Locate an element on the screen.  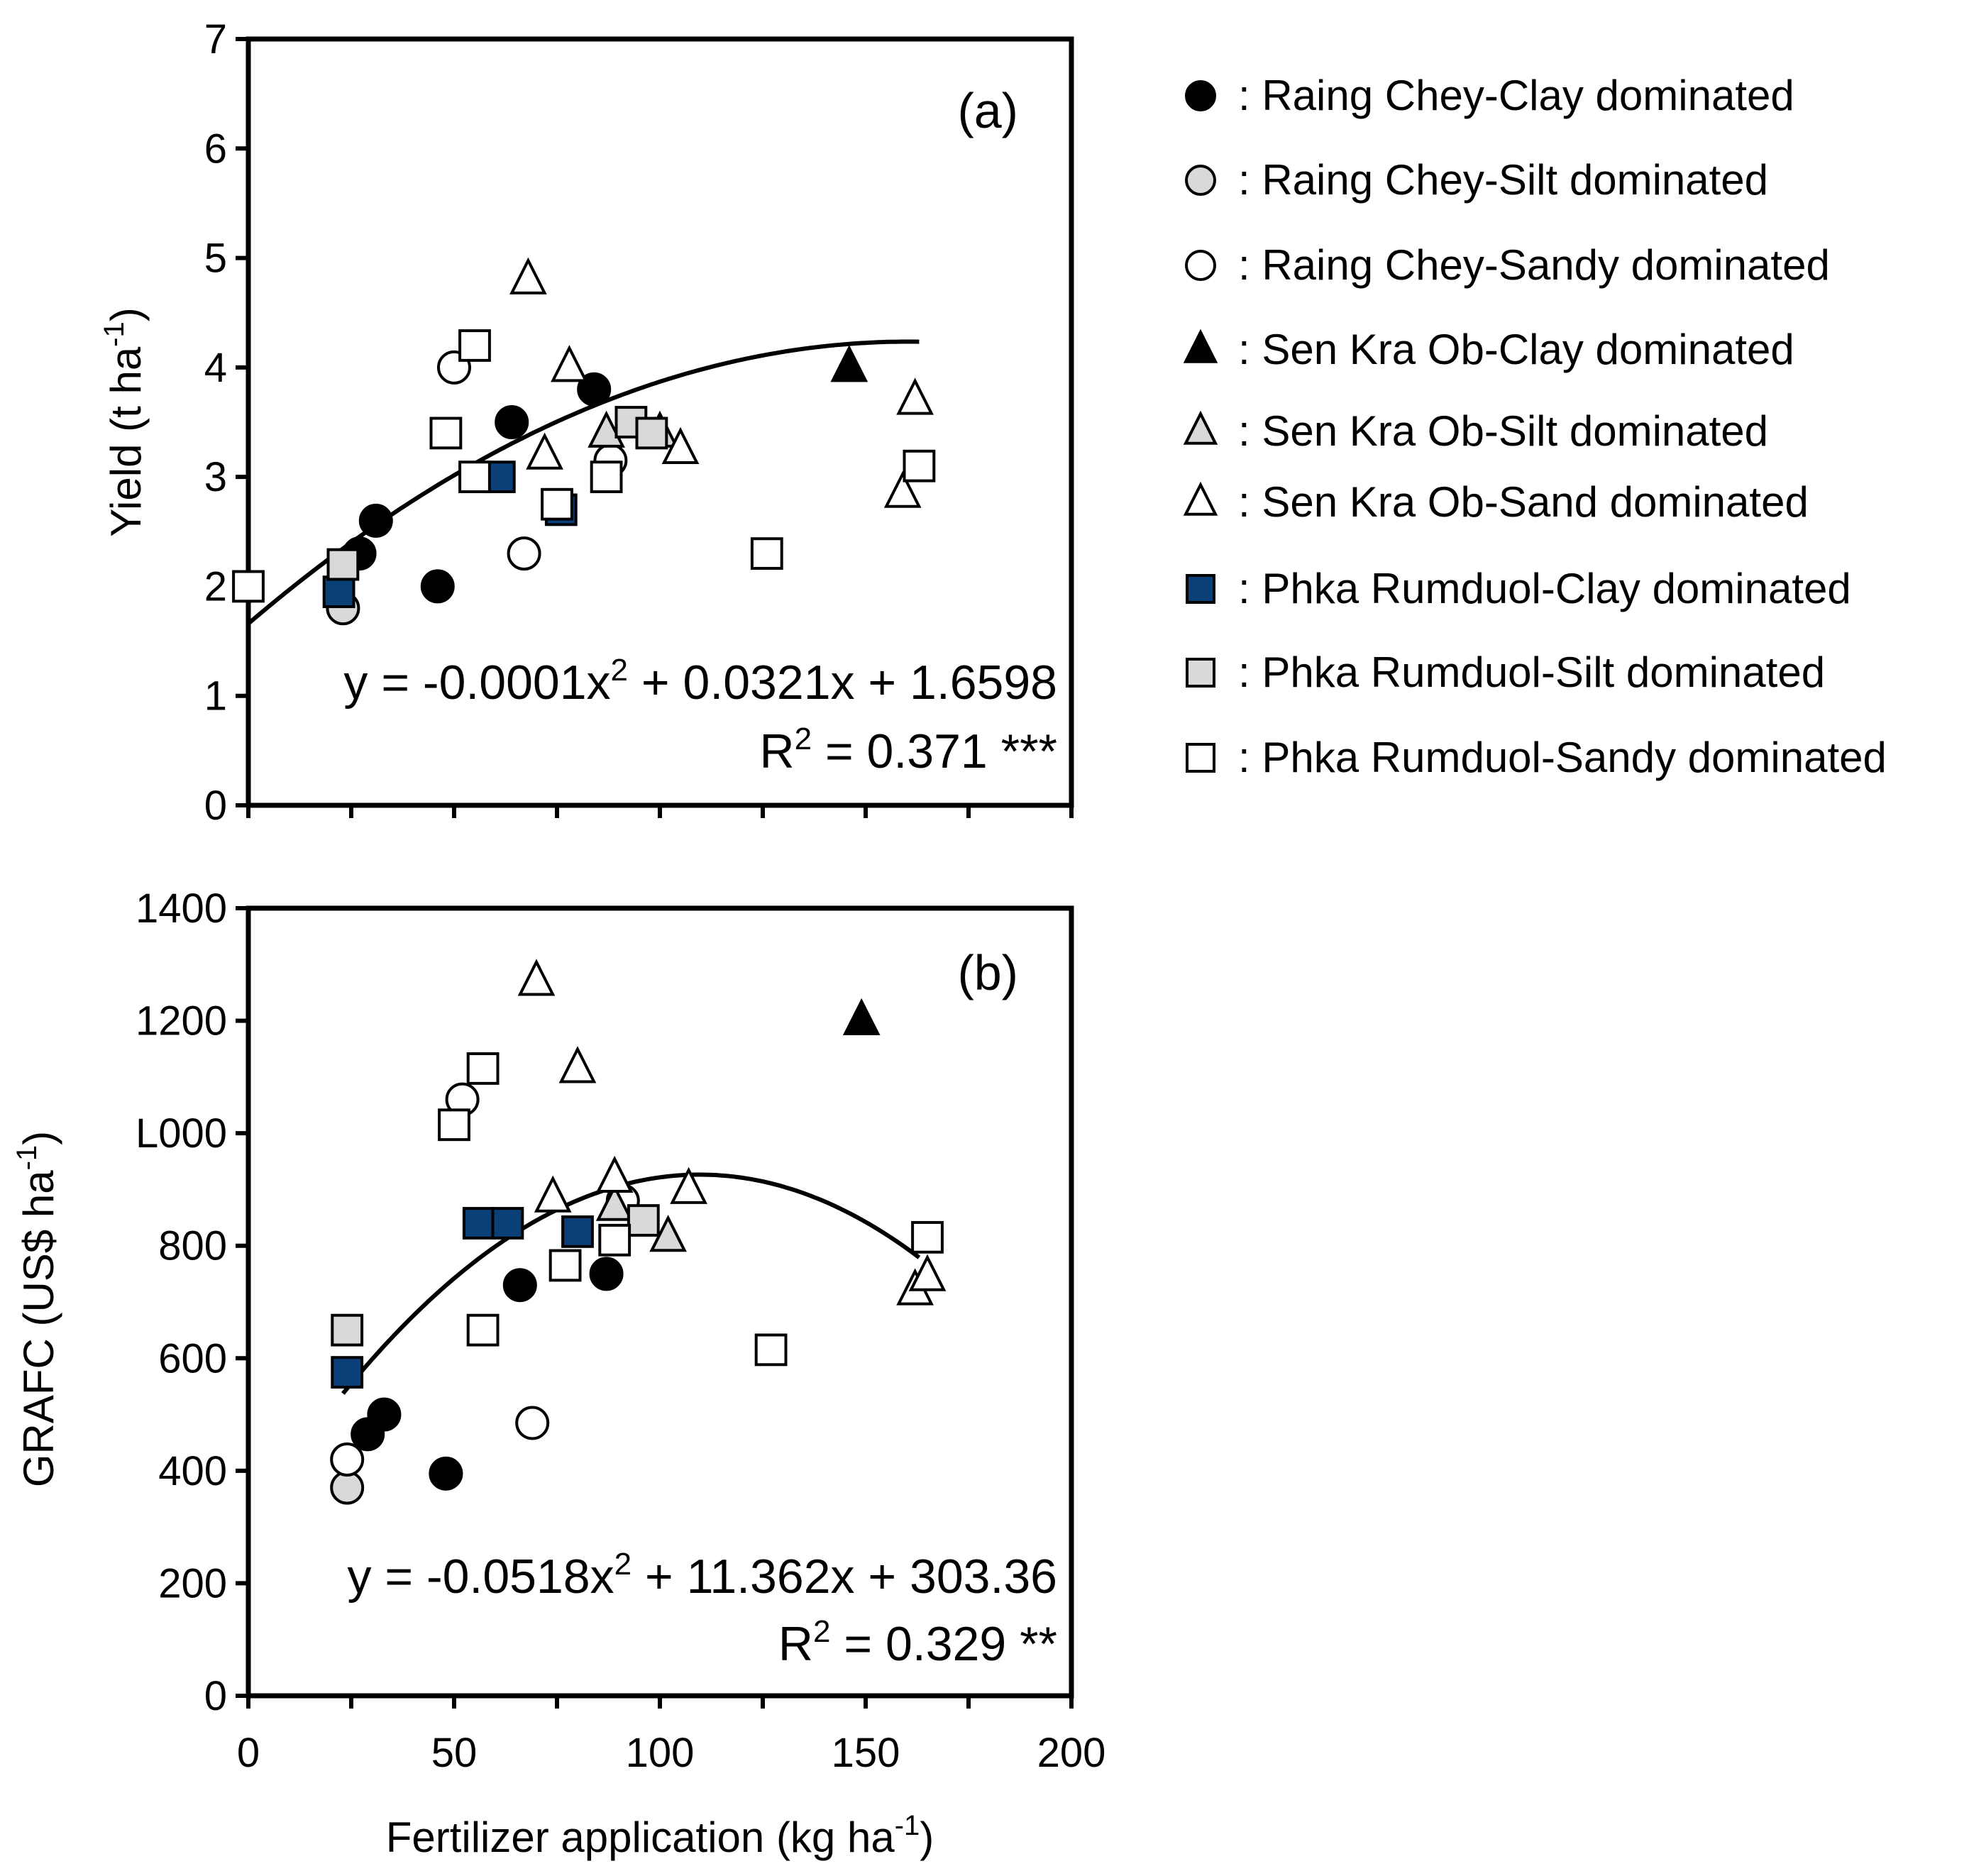
legend-label: : Phka Rumduol-Clay dominated is located at coordinates (1544, 589).